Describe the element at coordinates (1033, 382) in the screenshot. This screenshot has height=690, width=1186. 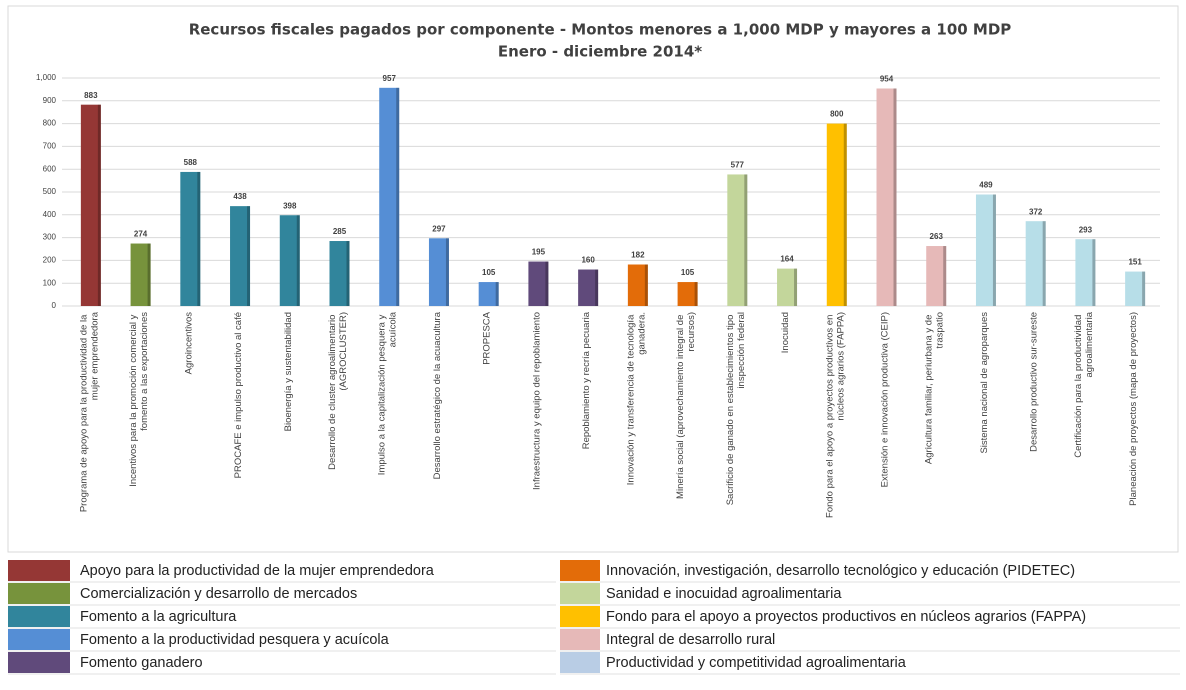
I see `x-tick-label: Desarrollo productivo sur-sureste` at that location.